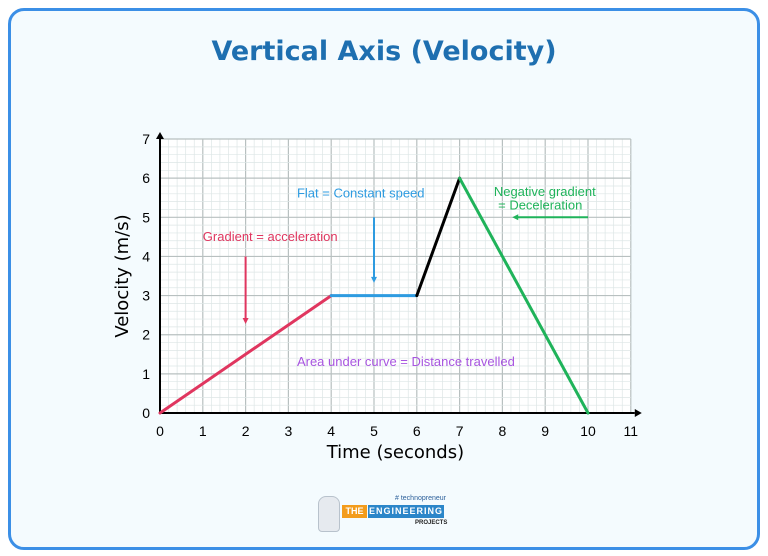 The image size is (768, 556). I want to click on y-tick-label: 7, so click(146, 139).